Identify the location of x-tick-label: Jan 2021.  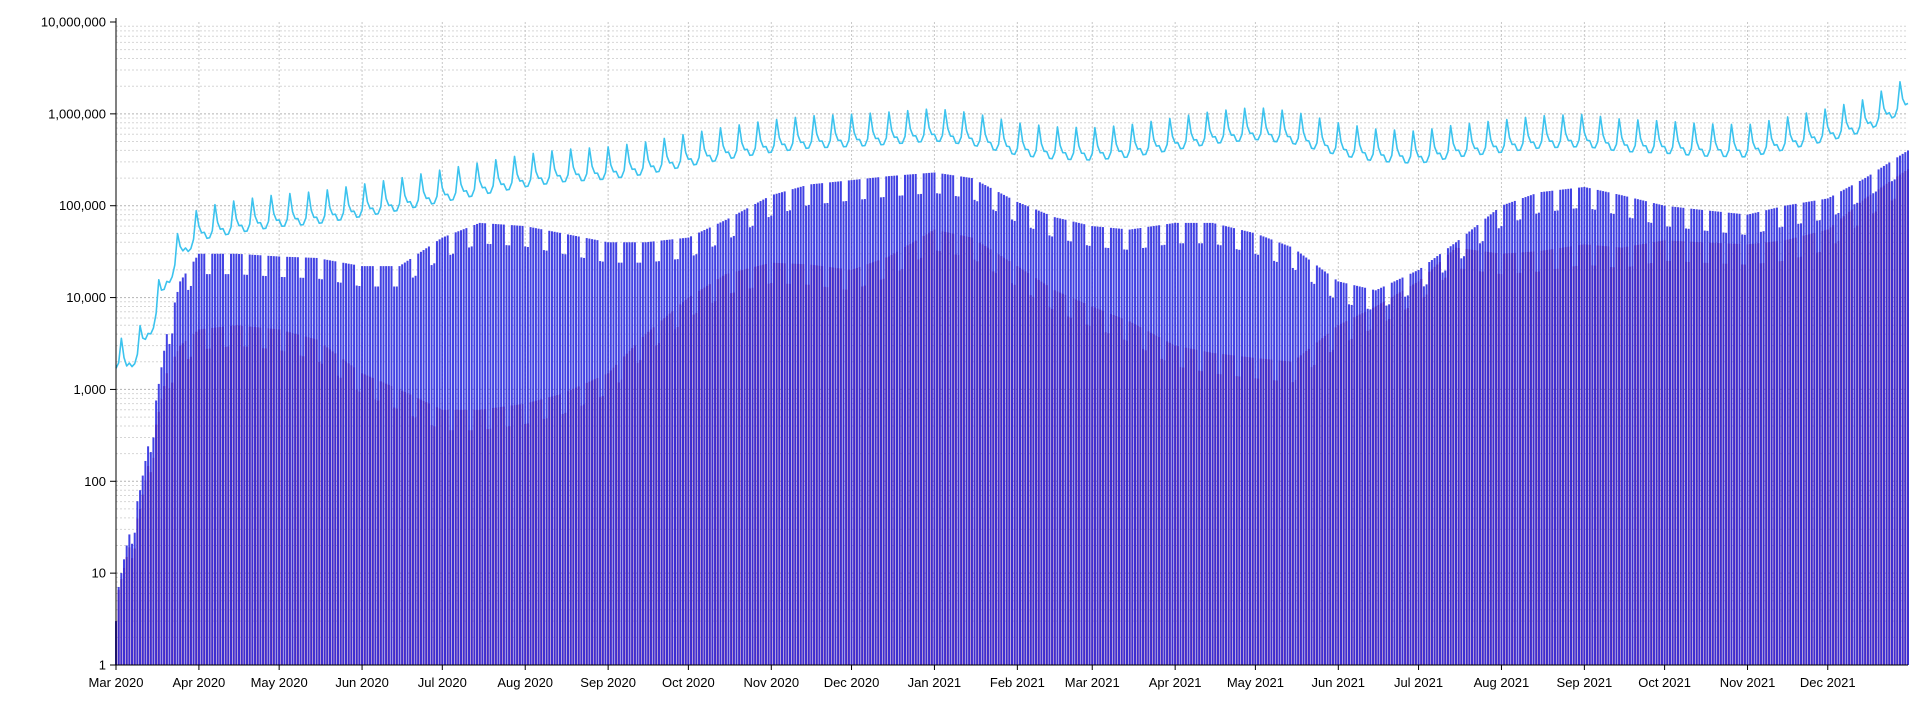
(935, 682).